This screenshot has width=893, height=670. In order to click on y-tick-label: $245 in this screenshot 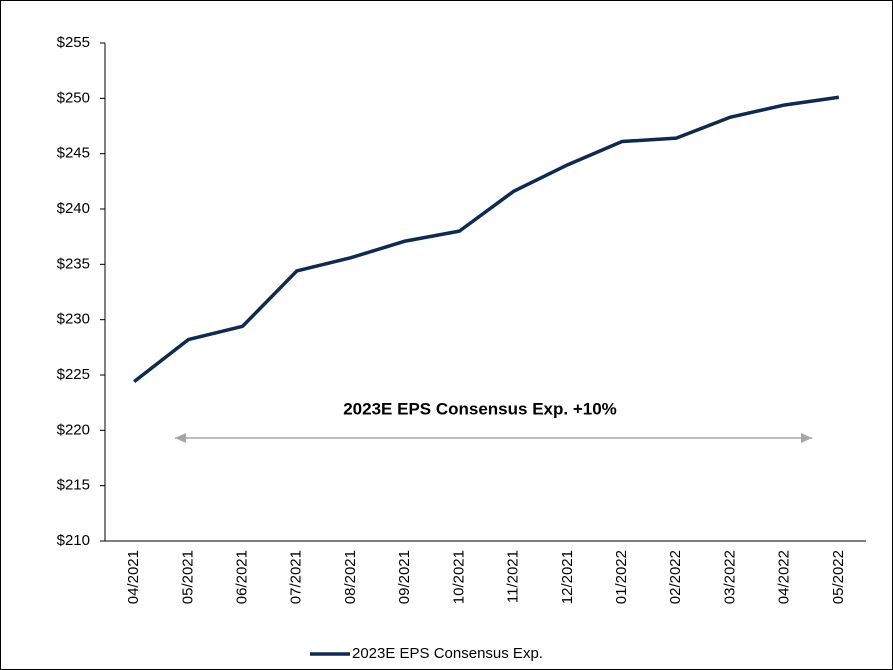, I will do `click(73, 153)`.